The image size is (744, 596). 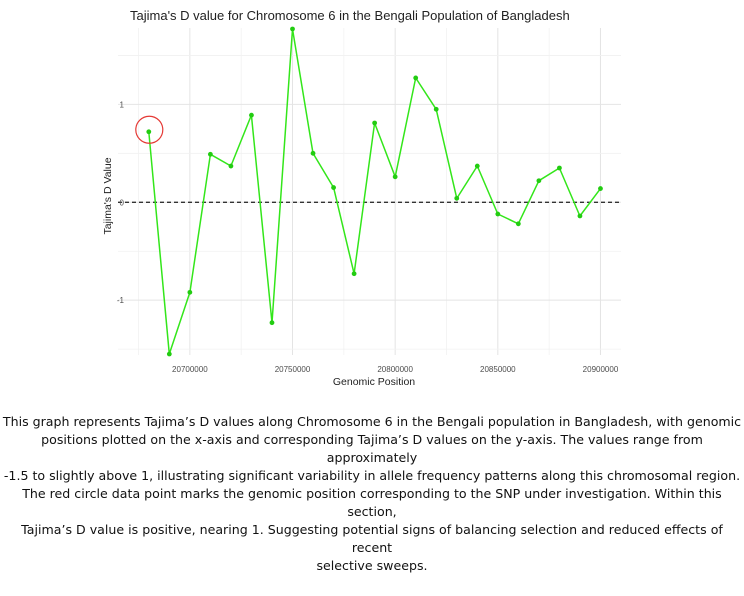 What do you see at coordinates (372, 565) in the screenshot?
I see `caption-line: selective sweeps.` at bounding box center [372, 565].